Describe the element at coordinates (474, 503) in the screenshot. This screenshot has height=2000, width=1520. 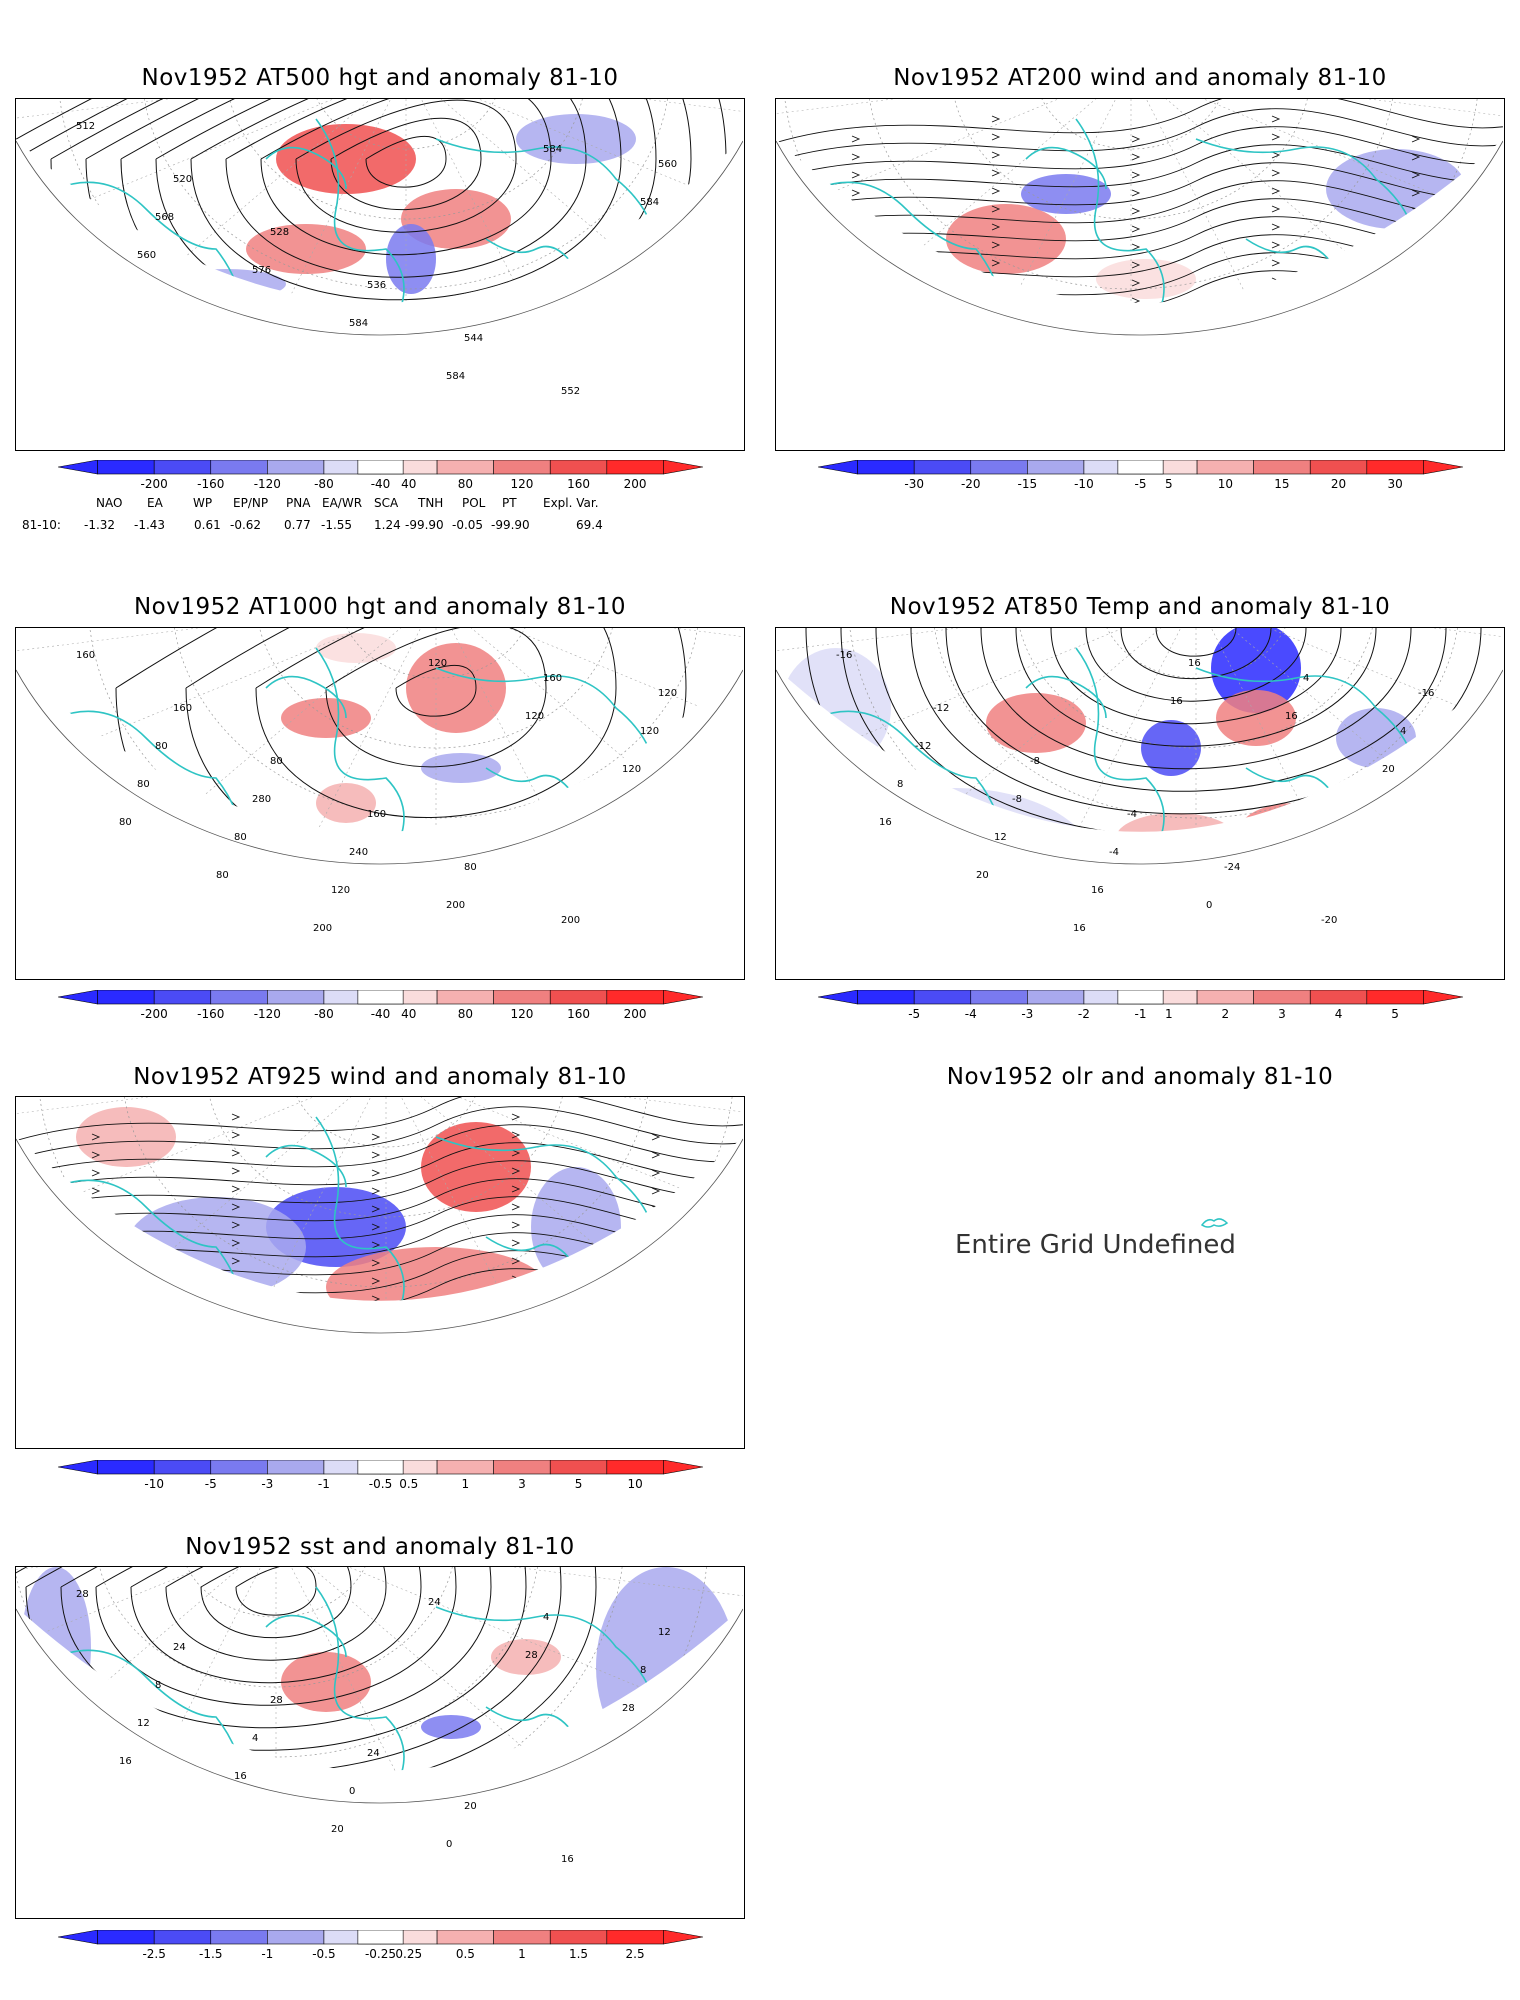
I see `tc-header-pol: POL` at that location.